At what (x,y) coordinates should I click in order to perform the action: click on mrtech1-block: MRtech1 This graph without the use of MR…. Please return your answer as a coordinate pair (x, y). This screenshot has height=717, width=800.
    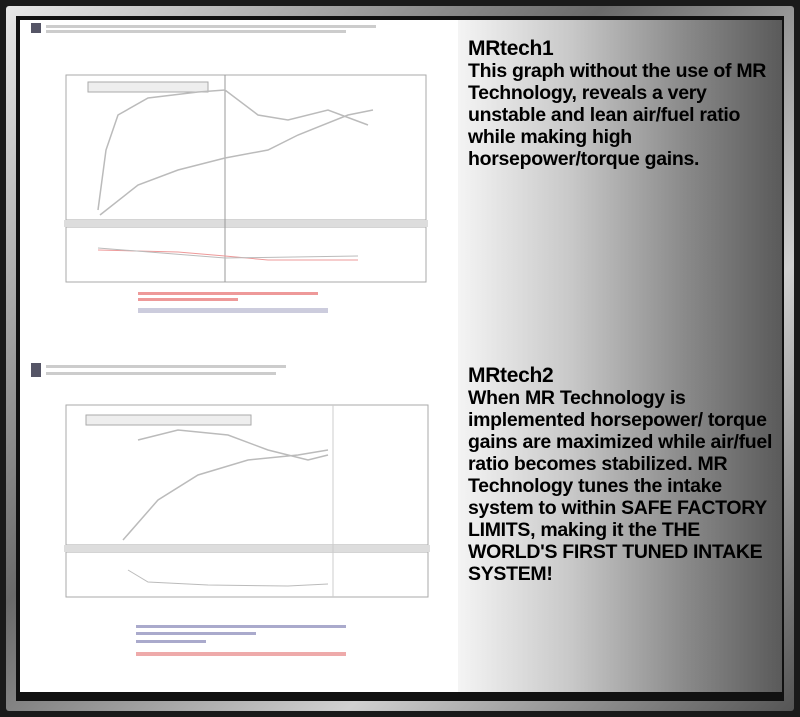
    Looking at the image, I should click on (618, 104).